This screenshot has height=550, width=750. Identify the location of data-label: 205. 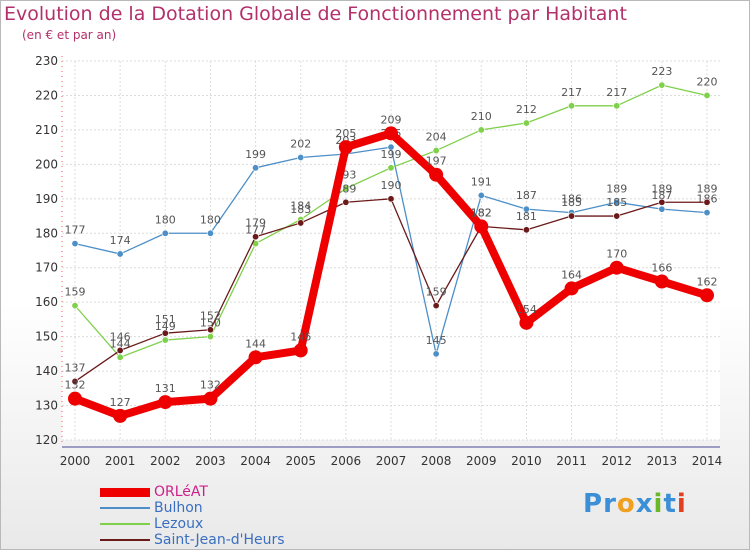
(345, 133).